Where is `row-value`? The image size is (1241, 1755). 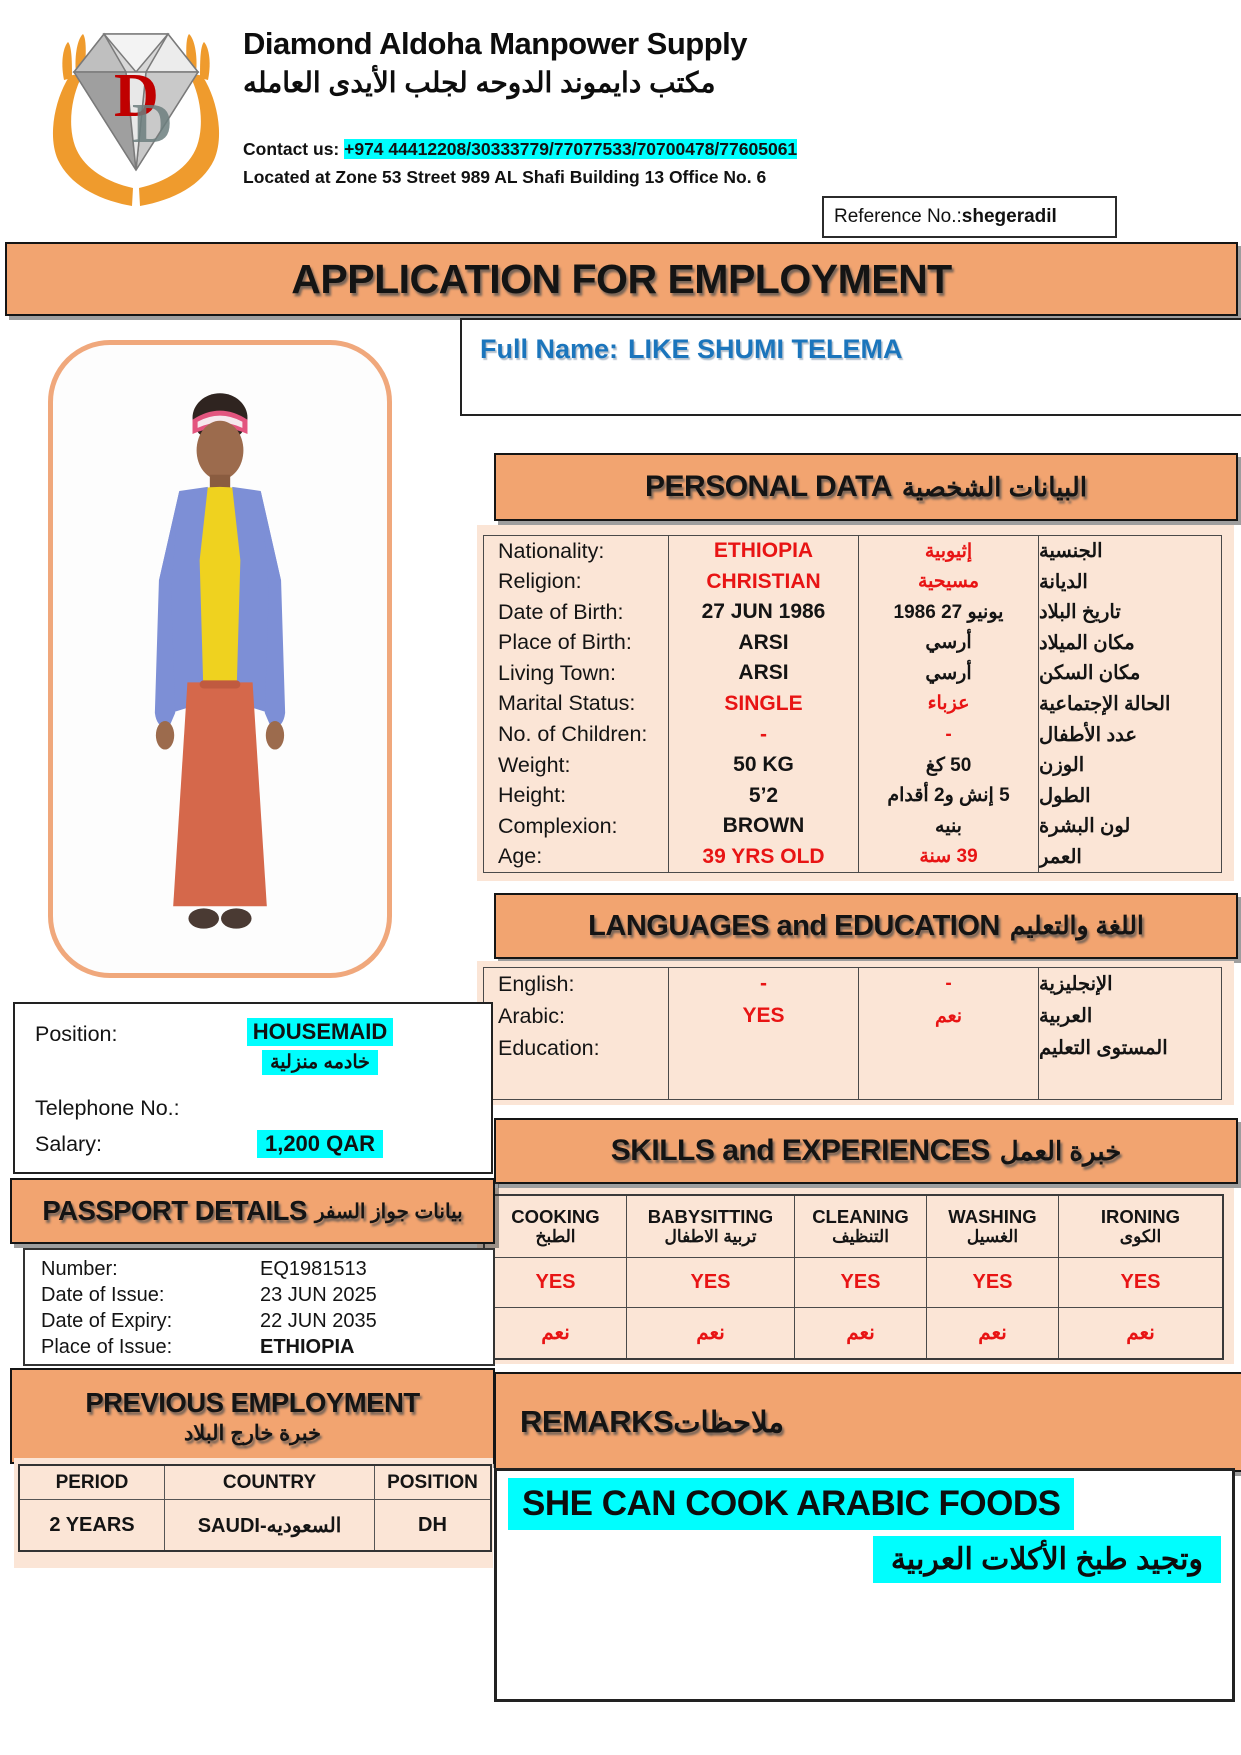 row-value is located at coordinates (764, 1048).